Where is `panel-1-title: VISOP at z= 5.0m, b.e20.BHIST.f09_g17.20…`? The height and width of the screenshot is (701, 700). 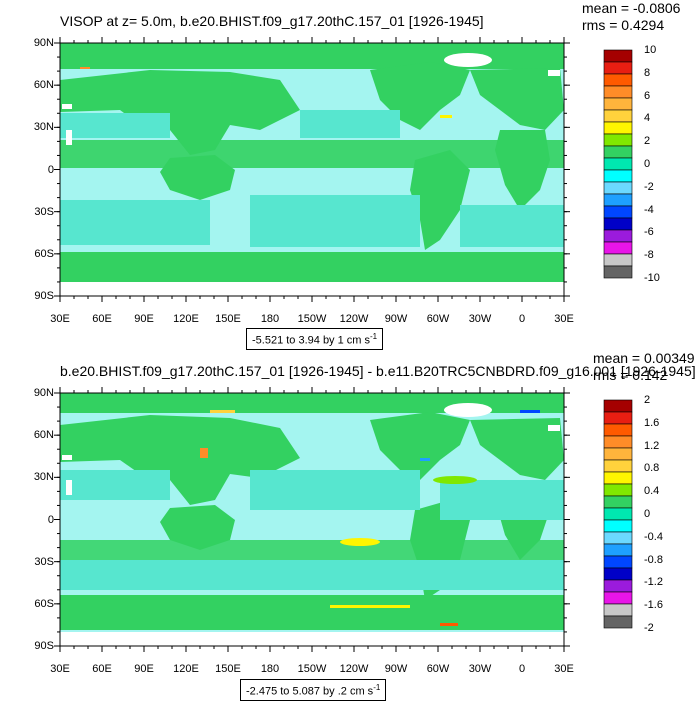
panel-1-title: VISOP at z= 5.0m, b.e20.BHIST.f09_g17.20… is located at coordinates (272, 21).